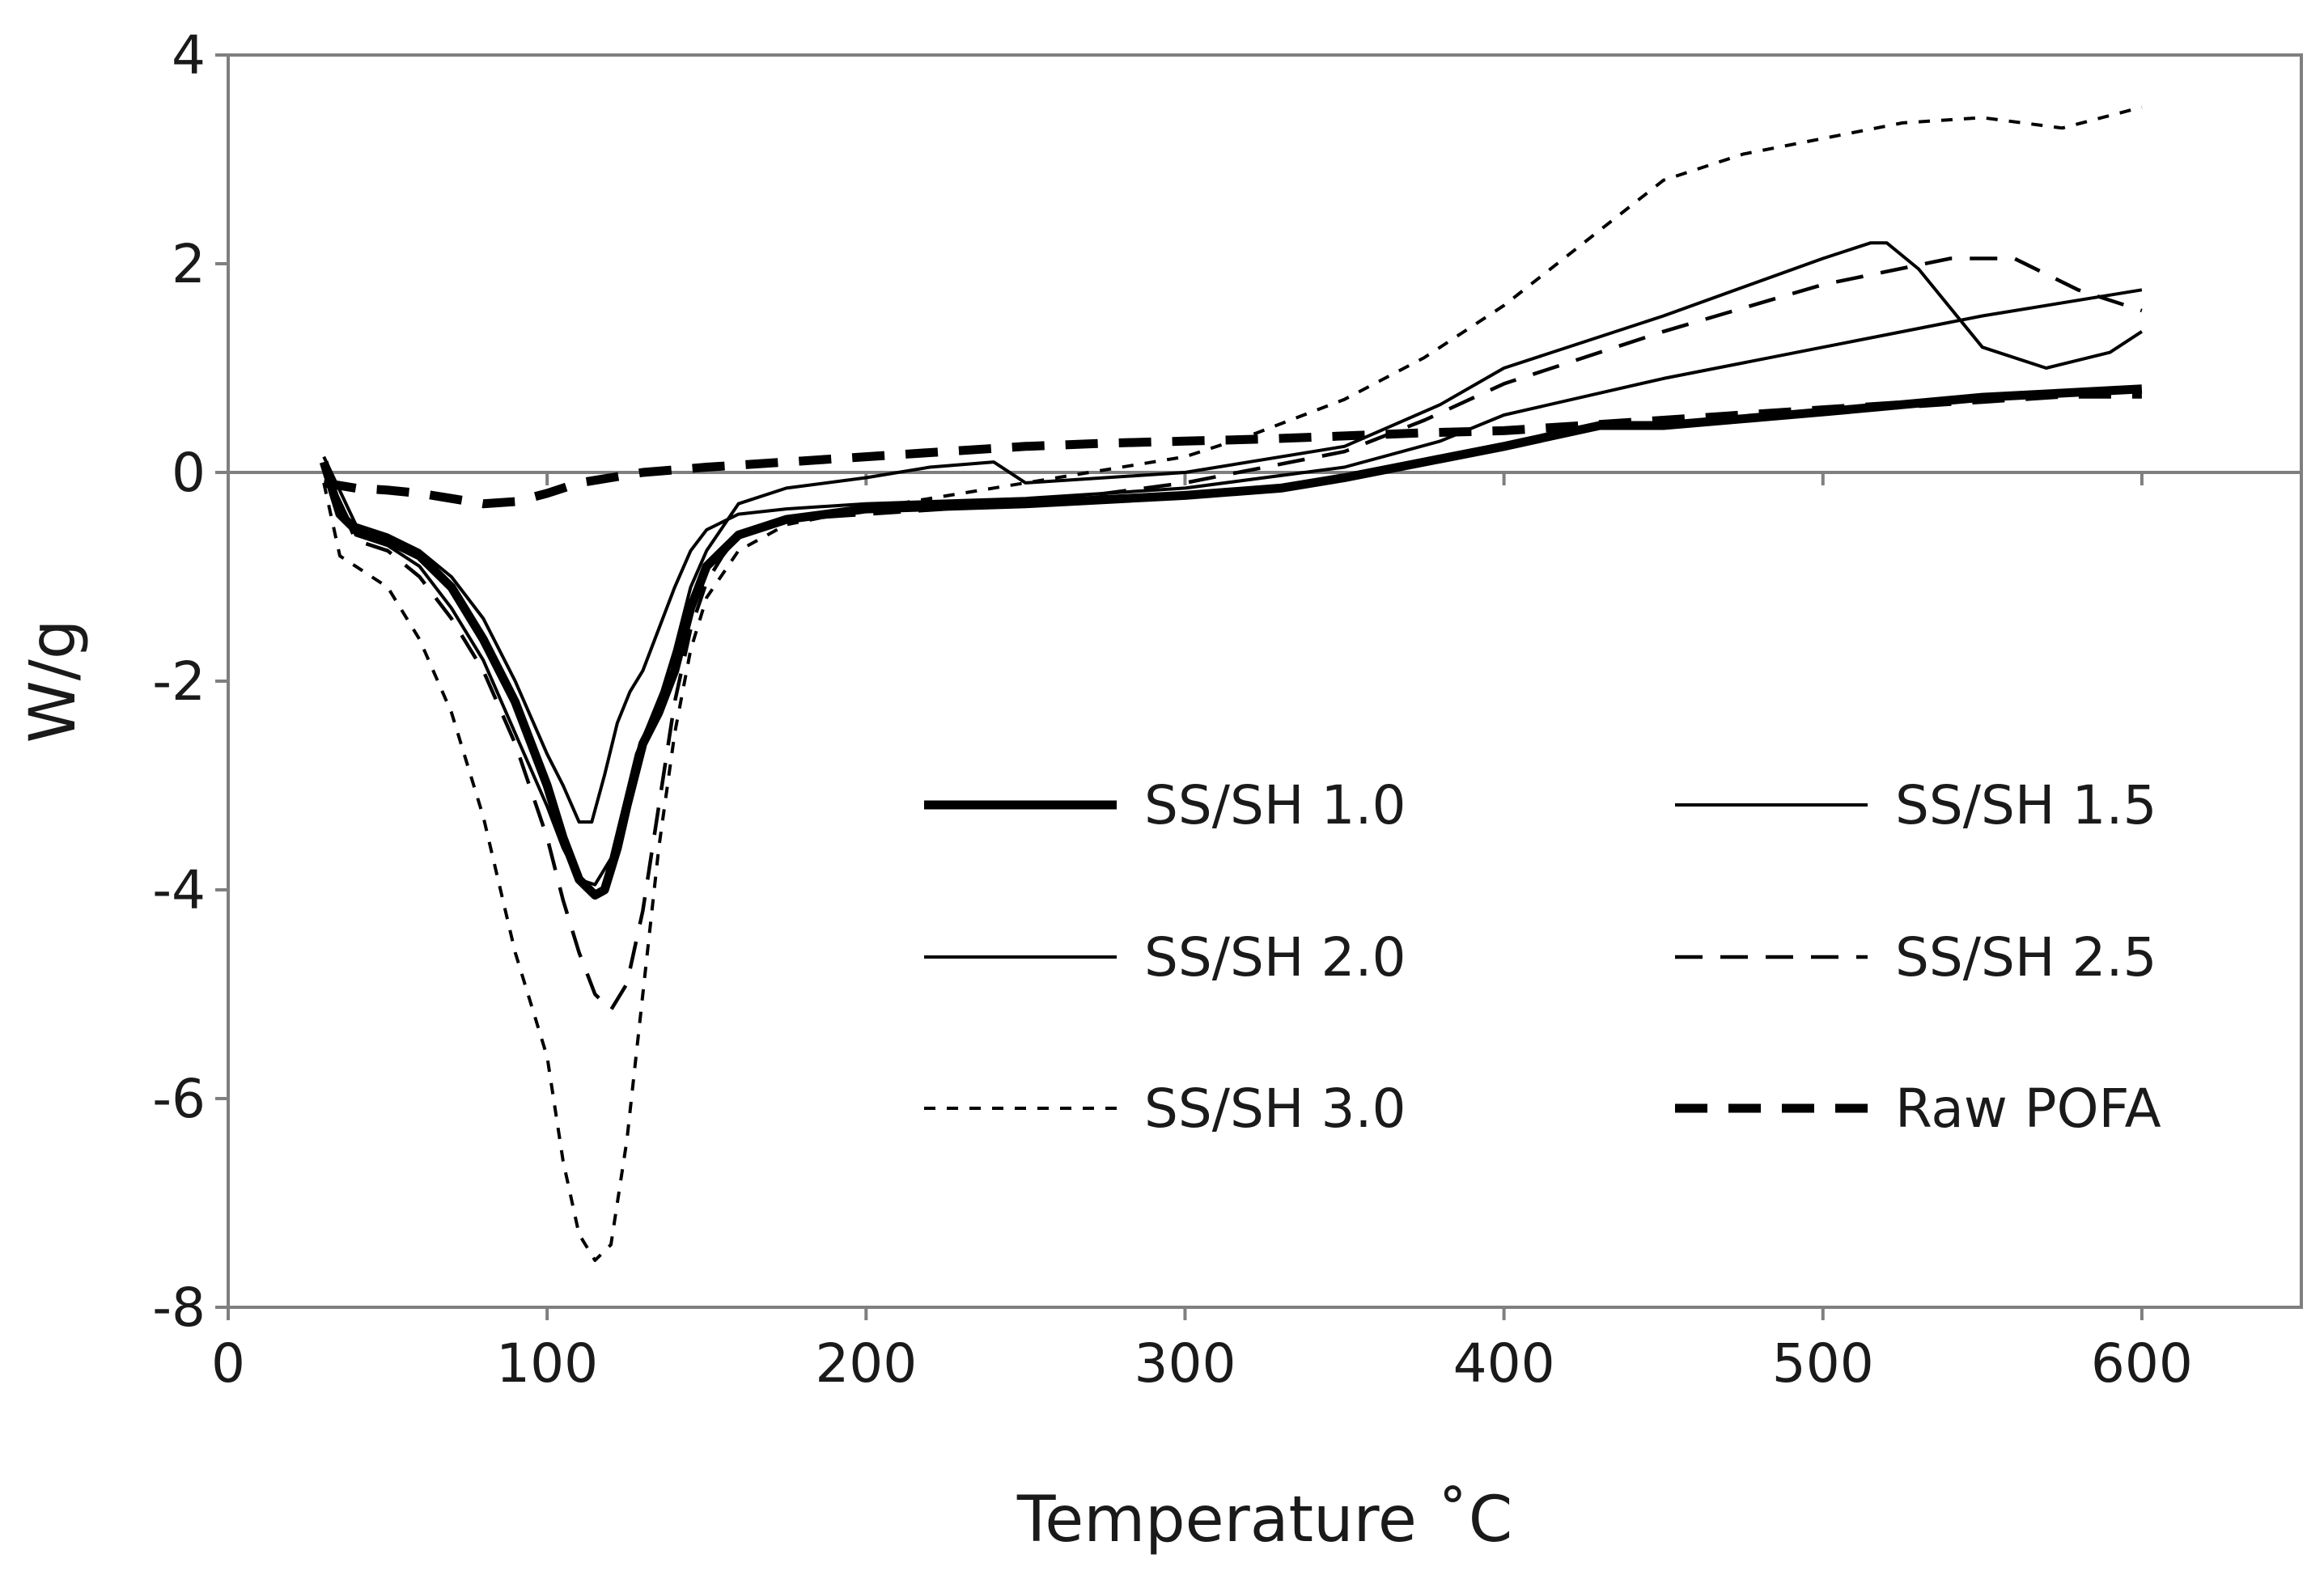  Describe the element at coordinates (1264, 1520) in the screenshot. I see `x-axis-title: Temperature ˚C` at that location.